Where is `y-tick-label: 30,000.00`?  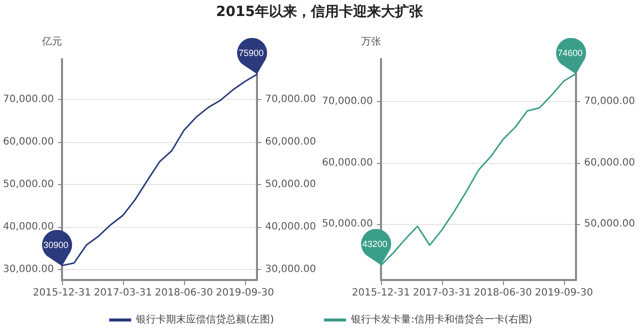 y-tick-label: 30,000.00 is located at coordinates (28, 269).